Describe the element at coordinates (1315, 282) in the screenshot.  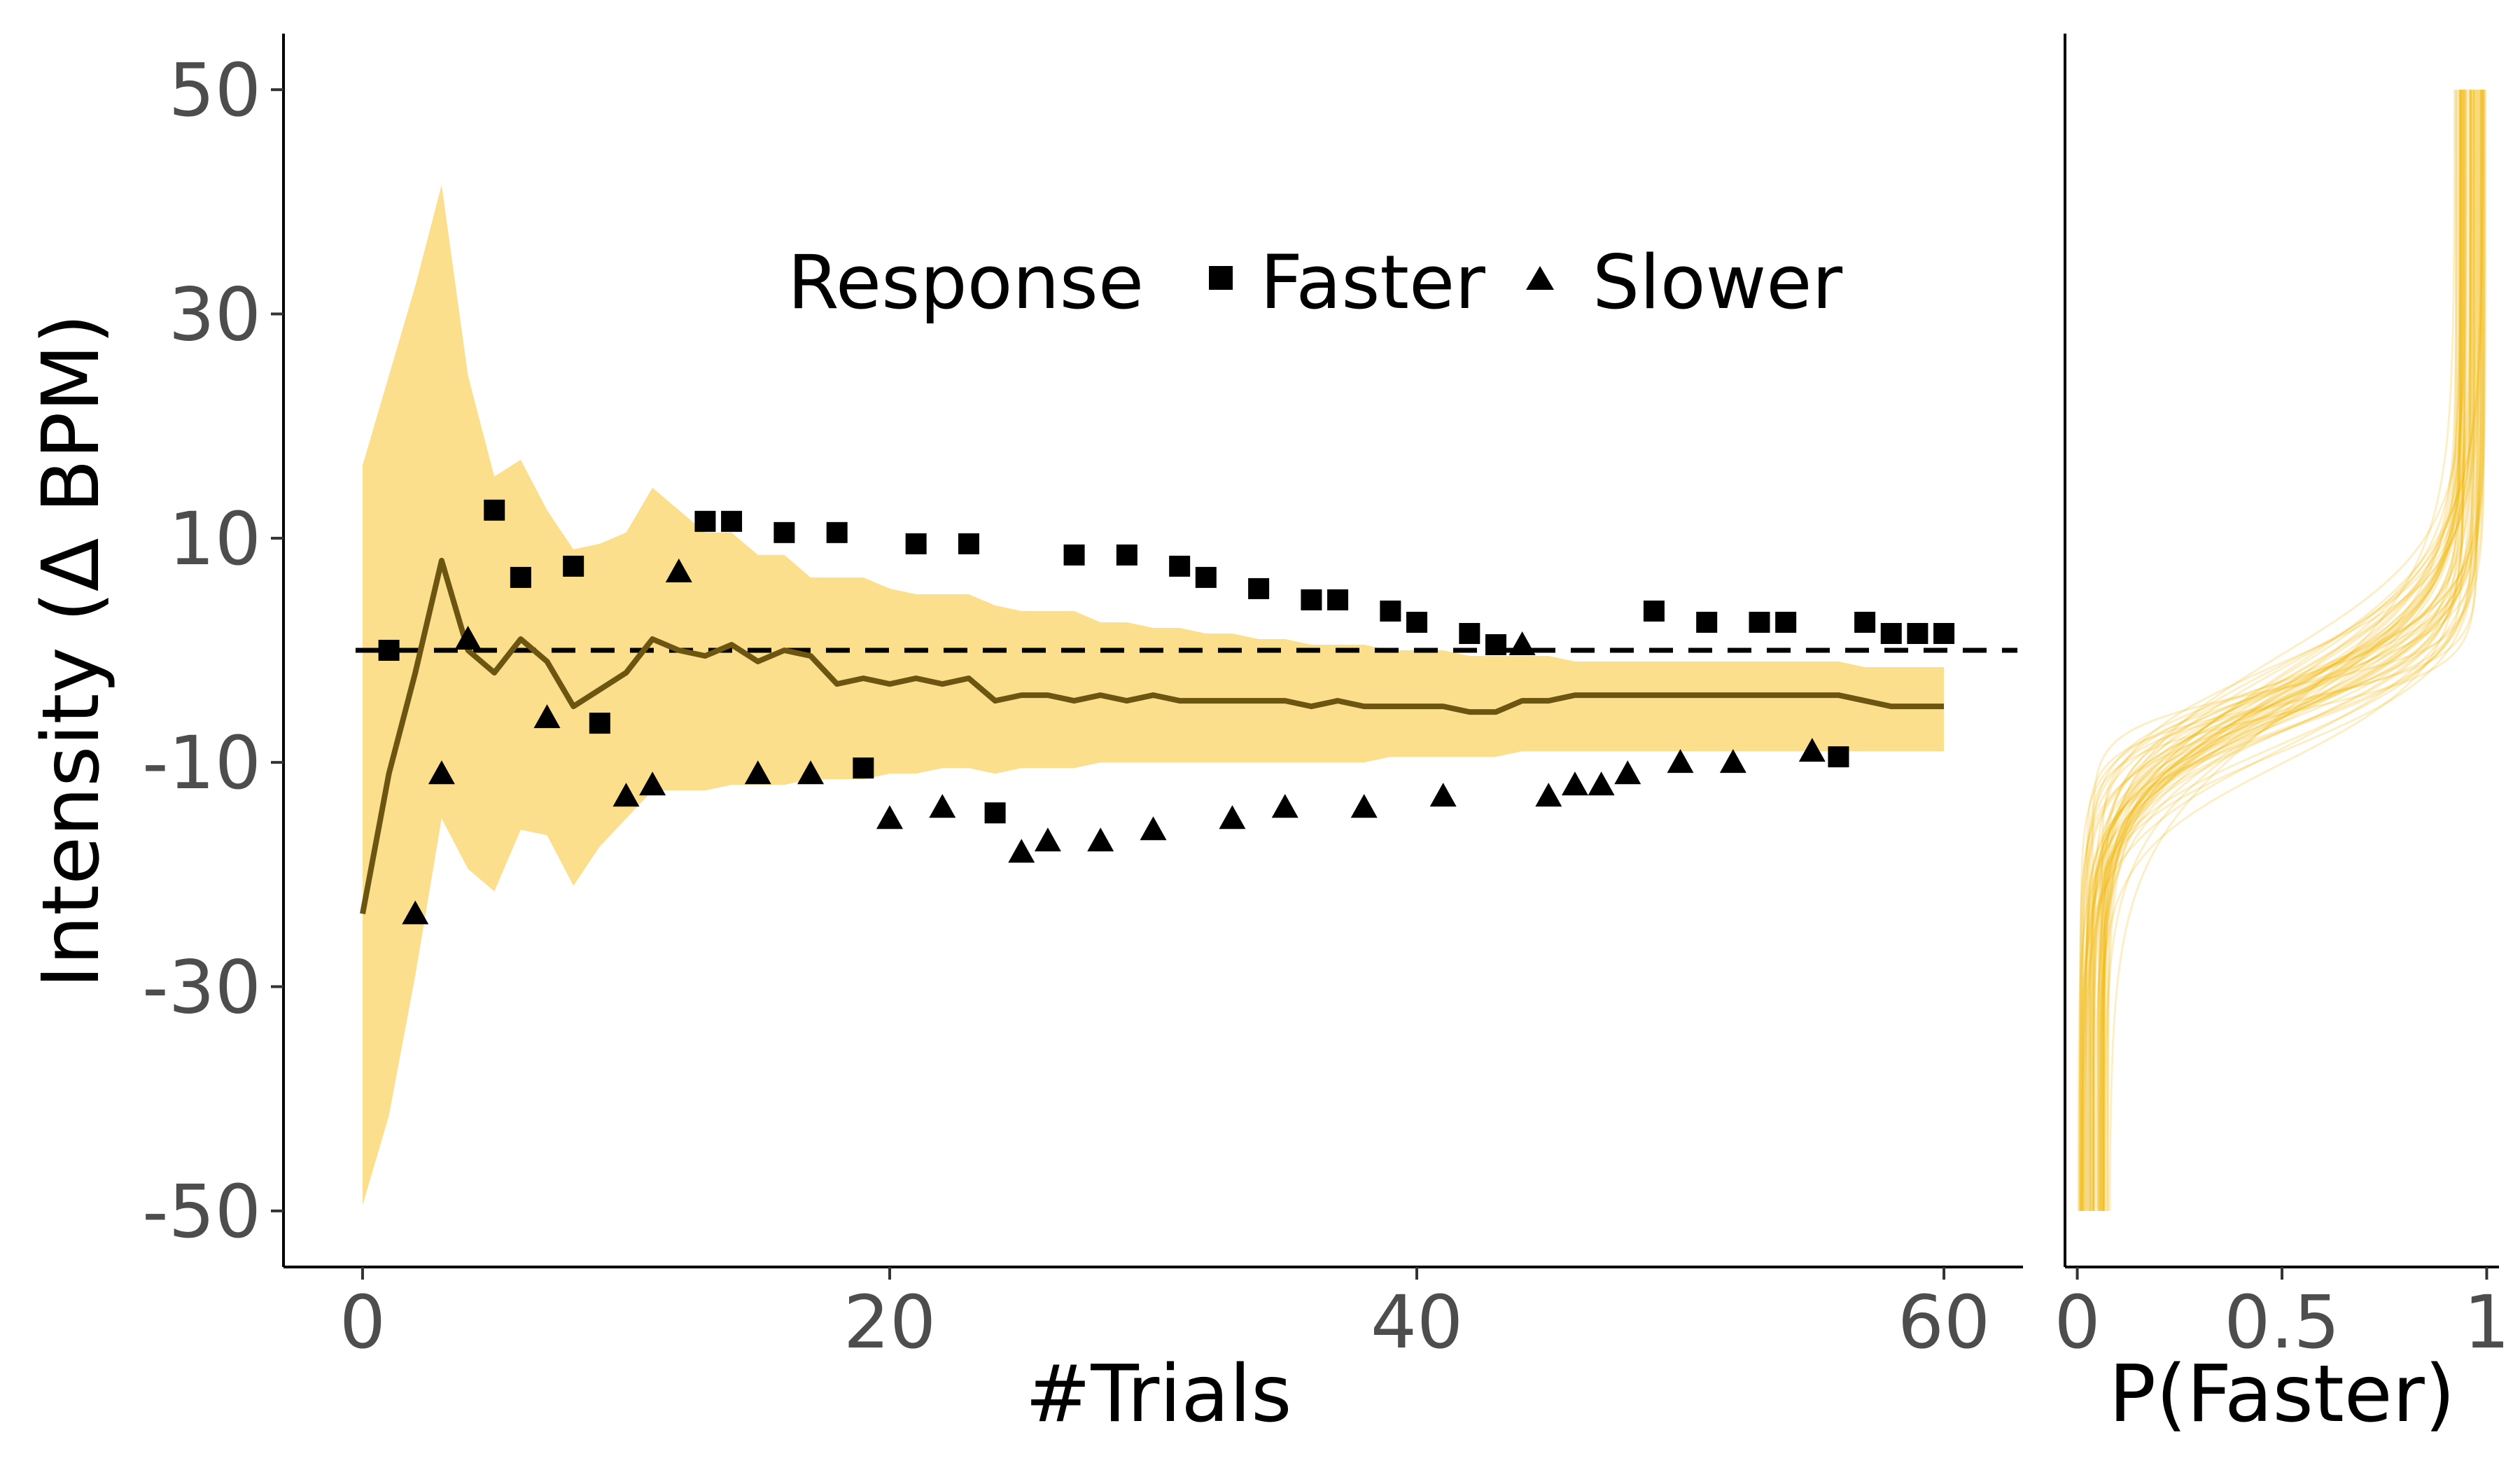
I see `legend: Response Faster Slower` at that location.